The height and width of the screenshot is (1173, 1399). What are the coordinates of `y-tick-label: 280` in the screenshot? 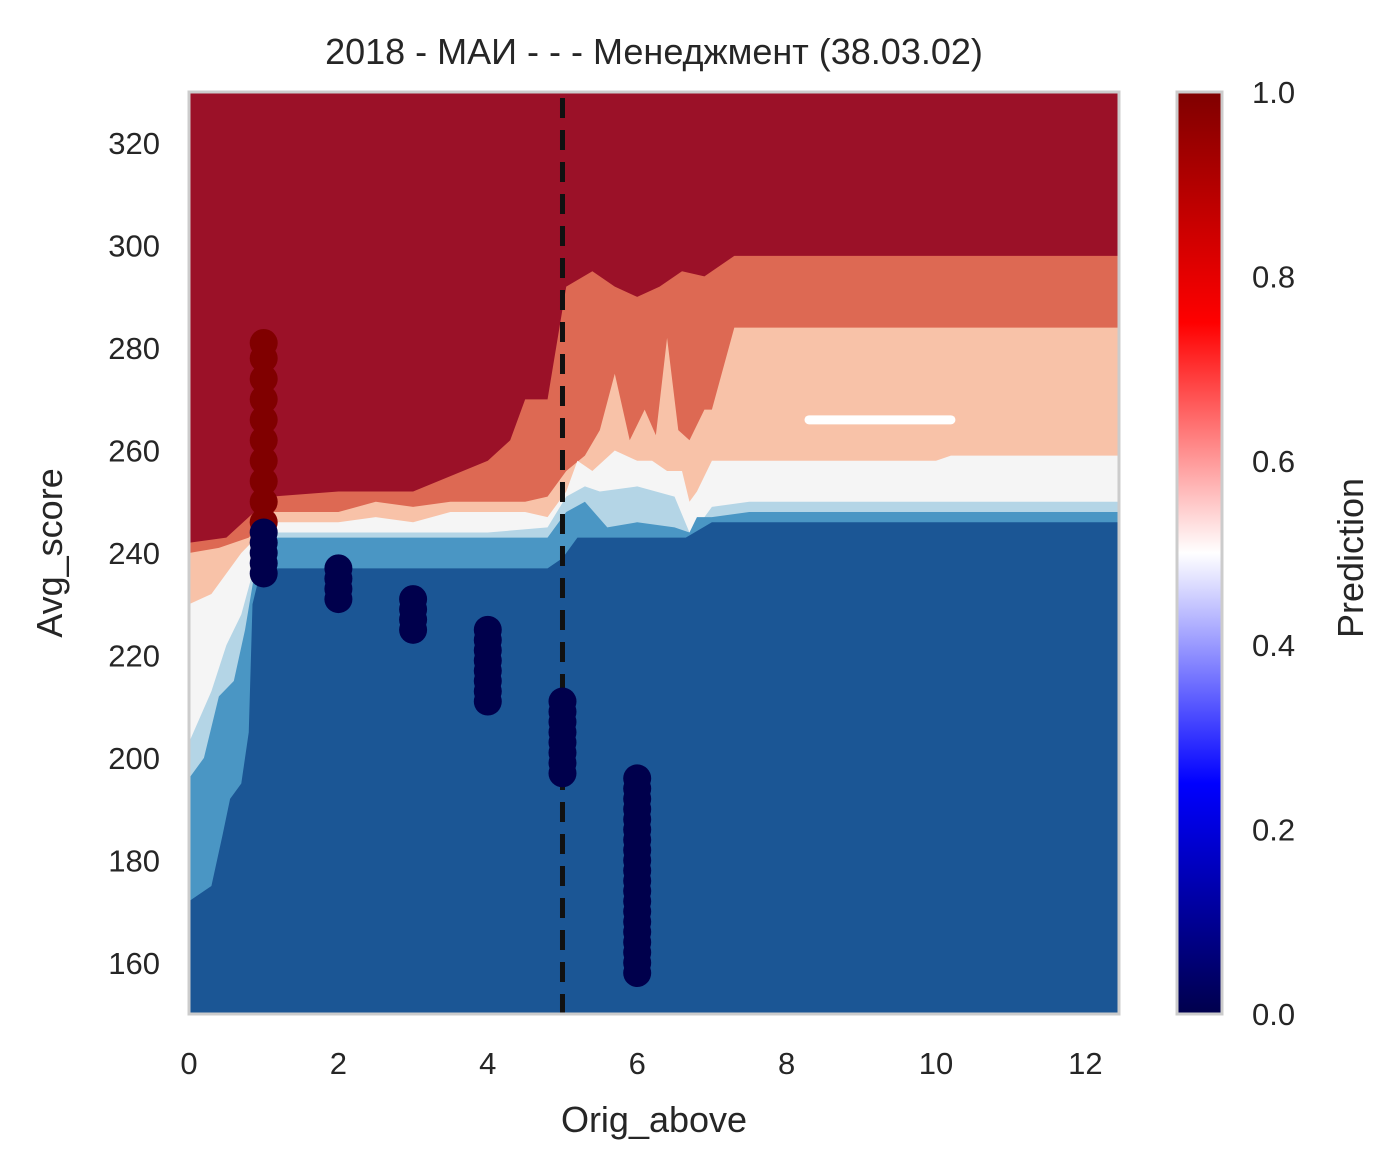 It's located at (134, 348).